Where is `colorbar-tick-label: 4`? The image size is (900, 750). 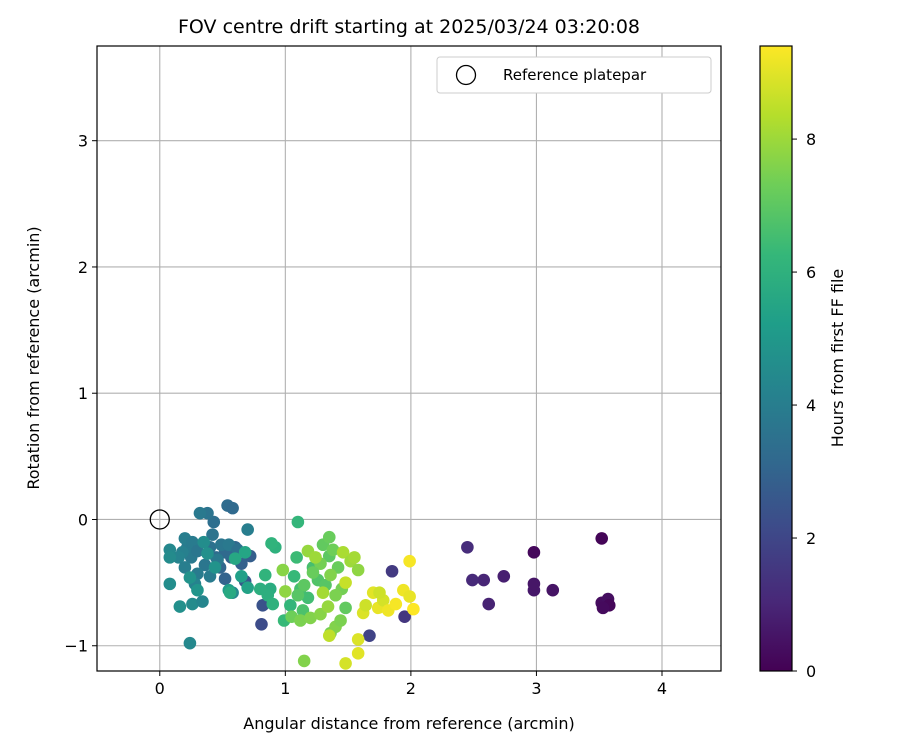
colorbar-tick-label: 4 is located at coordinates (811, 405).